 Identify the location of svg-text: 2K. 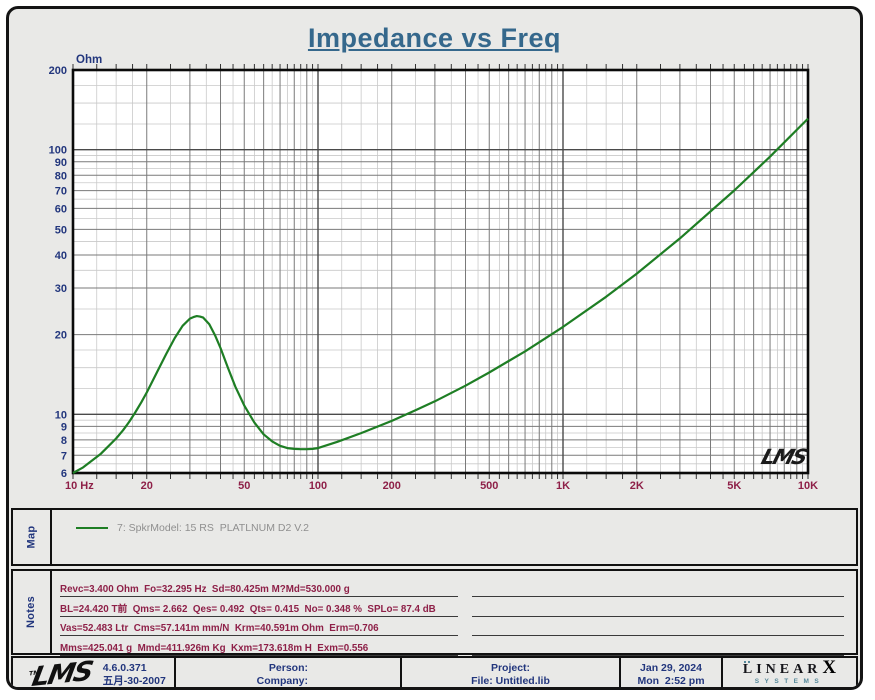
(637, 486).